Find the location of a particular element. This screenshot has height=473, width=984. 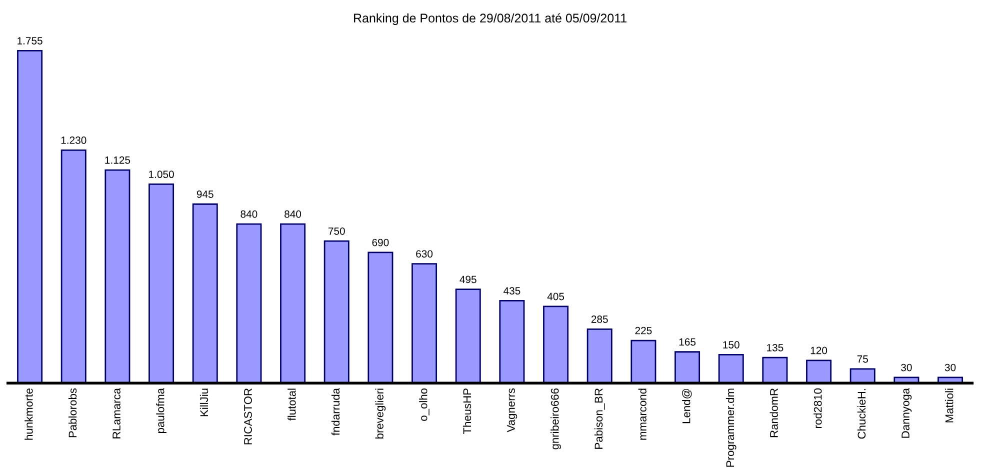

x-tick-label: breveglieri is located at coordinates (380, 413).